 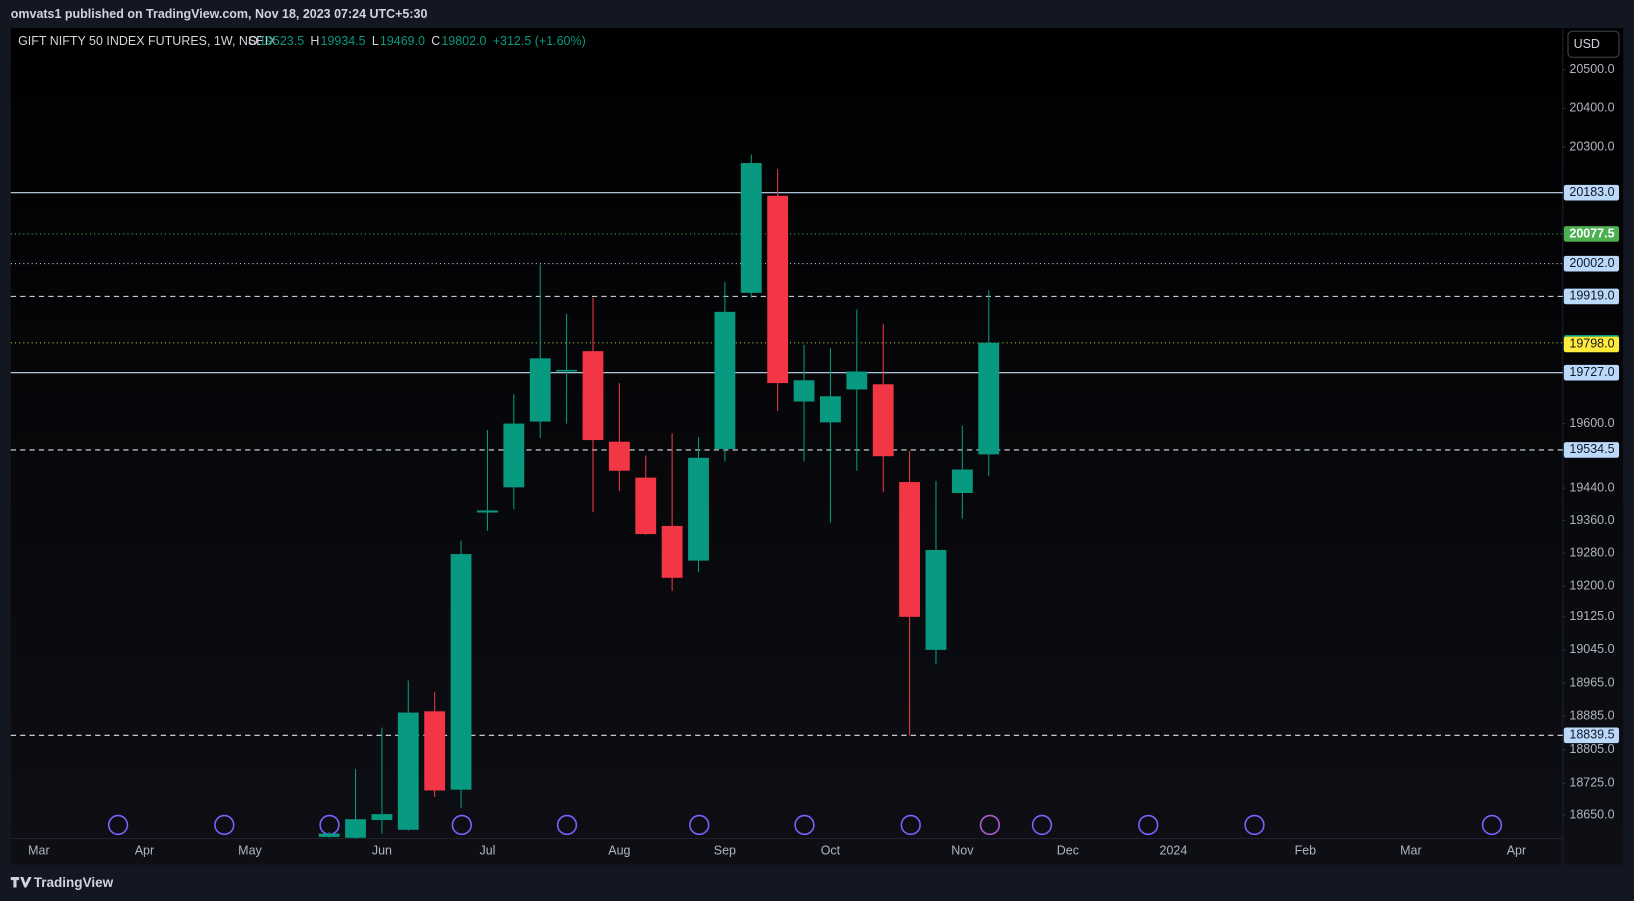 What do you see at coordinates (250, 850) in the screenshot?
I see `x-tick-label: May` at bounding box center [250, 850].